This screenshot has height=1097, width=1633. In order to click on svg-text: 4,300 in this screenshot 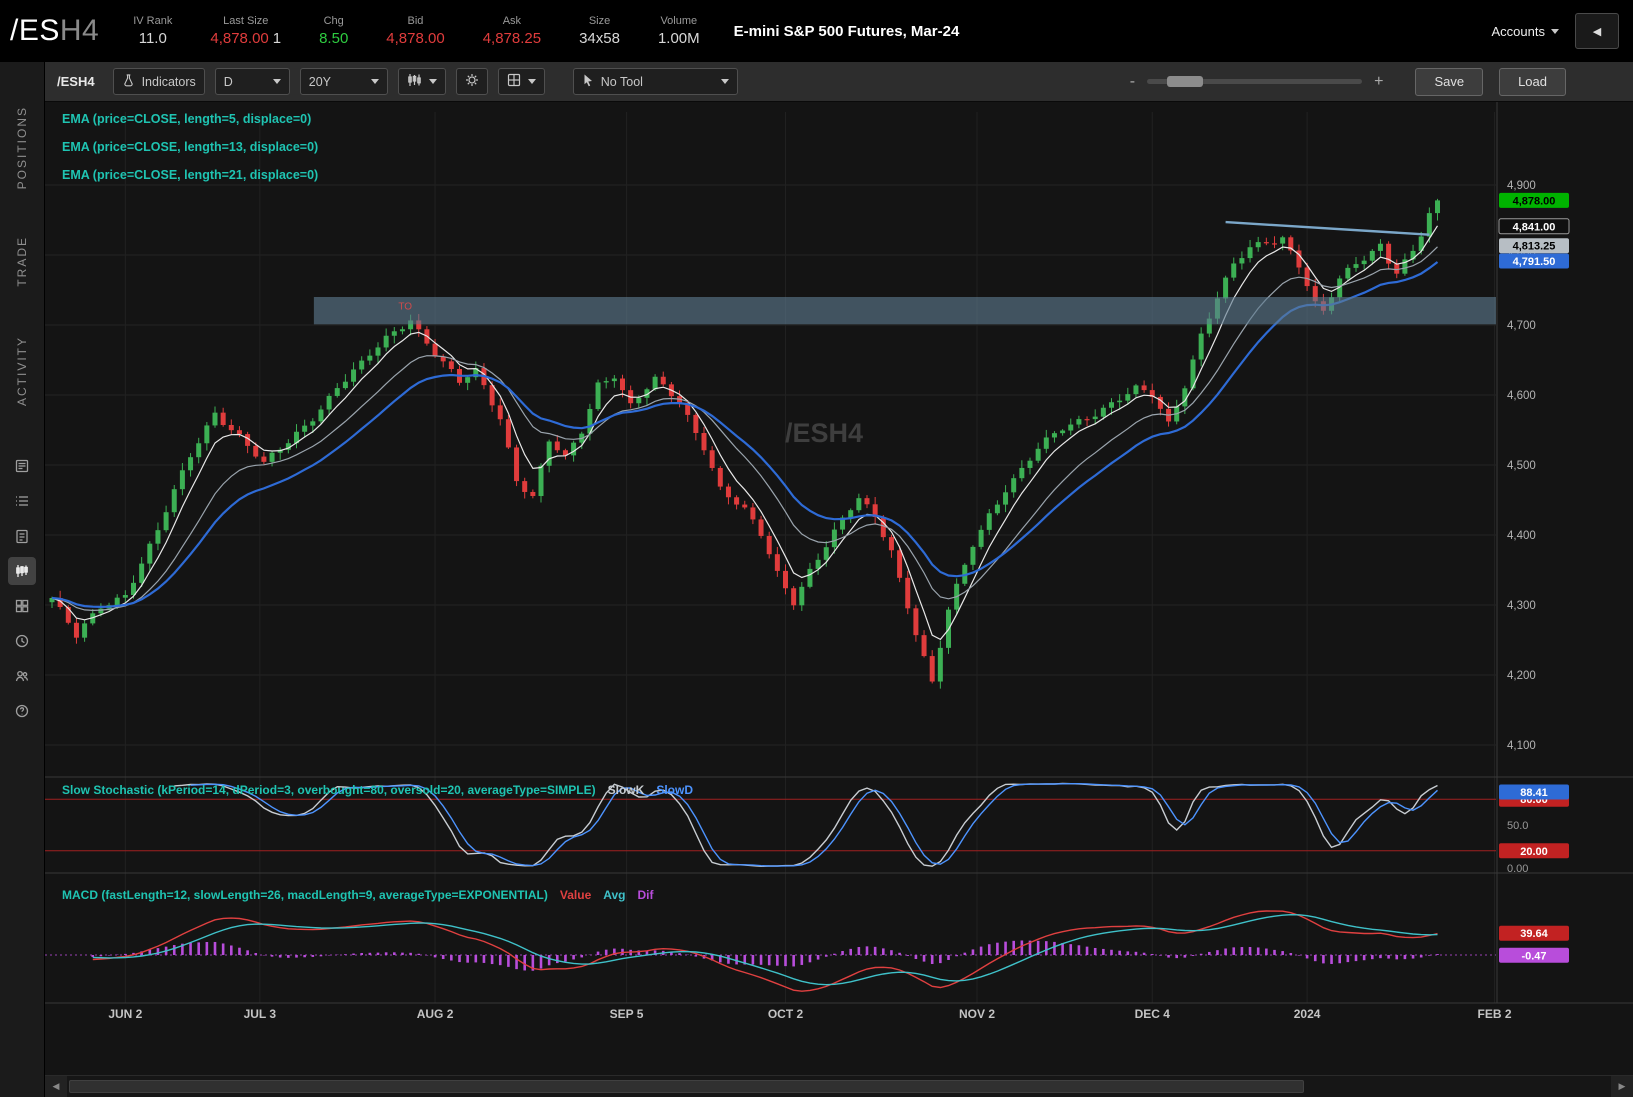, I will do `click(1521, 606)`.